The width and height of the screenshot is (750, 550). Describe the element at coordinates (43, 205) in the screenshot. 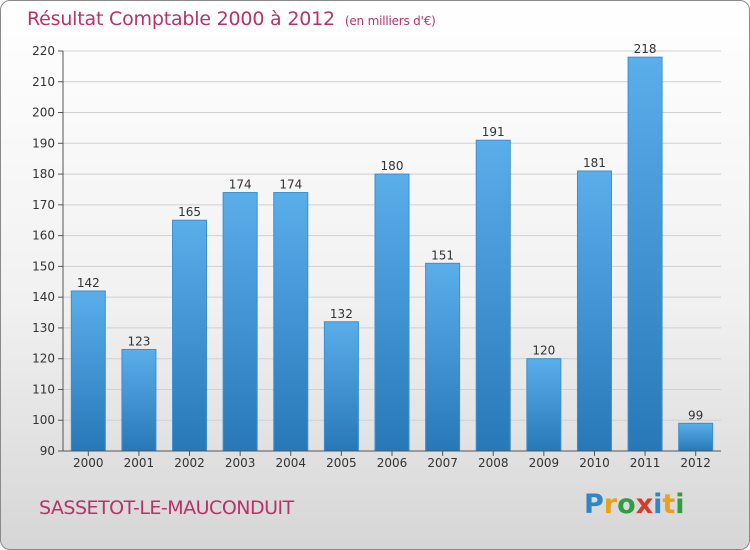

I see `y-tick-label: 170` at that location.